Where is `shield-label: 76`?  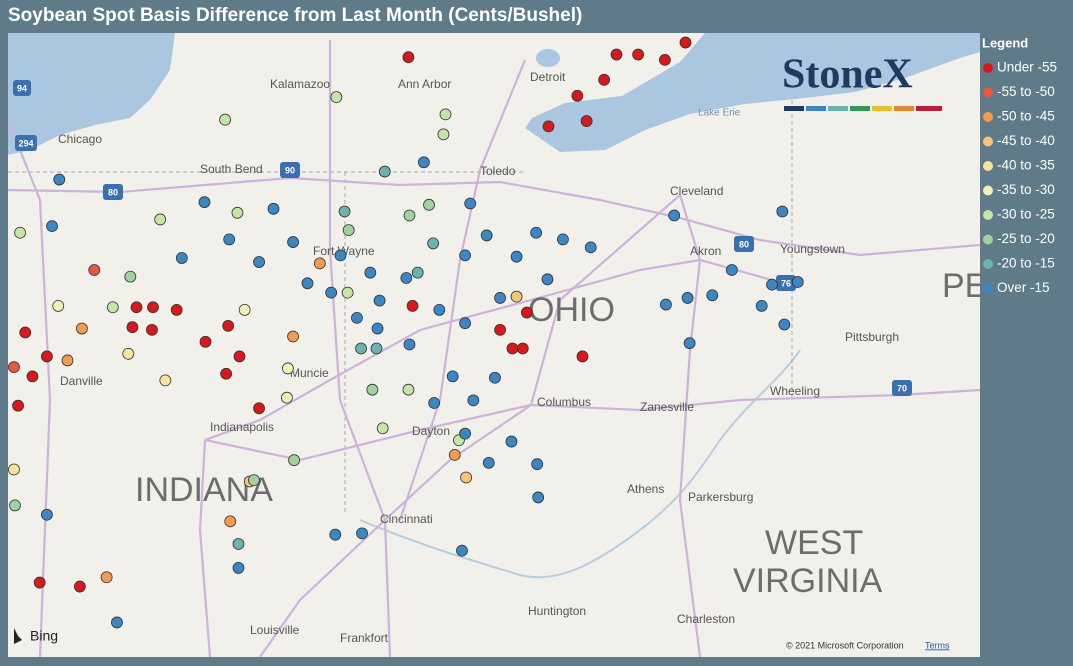
shield-label: 76 is located at coordinates (786, 283).